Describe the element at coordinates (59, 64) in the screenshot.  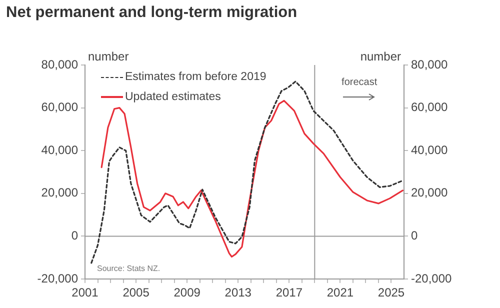
I see `y-tick-label: 80,000` at that location.